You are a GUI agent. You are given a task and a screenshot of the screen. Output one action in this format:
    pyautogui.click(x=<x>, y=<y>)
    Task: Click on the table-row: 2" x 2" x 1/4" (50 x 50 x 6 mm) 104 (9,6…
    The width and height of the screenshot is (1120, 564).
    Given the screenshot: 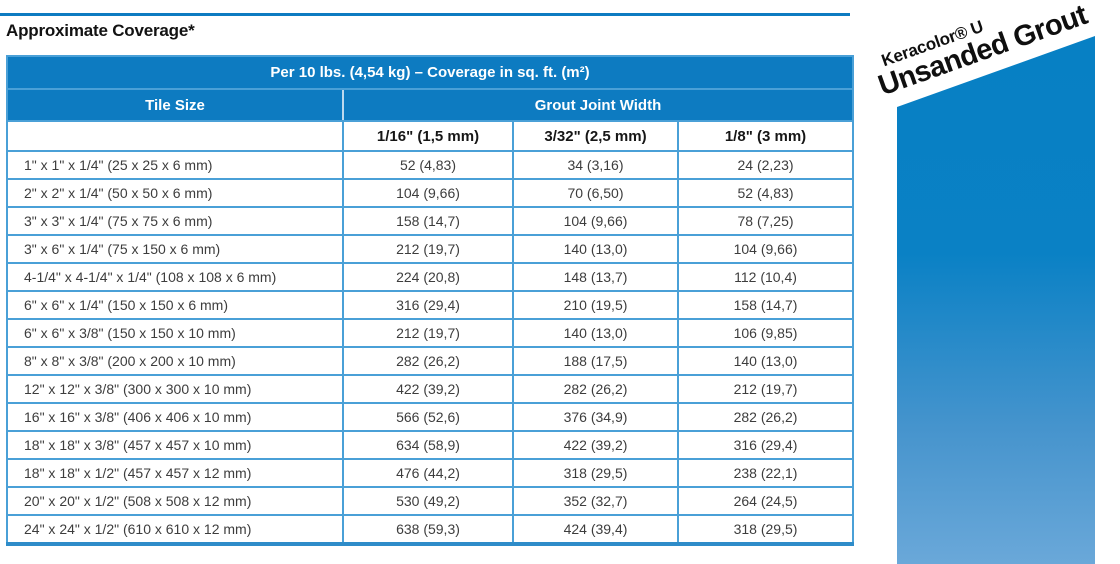 What is the action you would take?
    pyautogui.click(x=430, y=193)
    